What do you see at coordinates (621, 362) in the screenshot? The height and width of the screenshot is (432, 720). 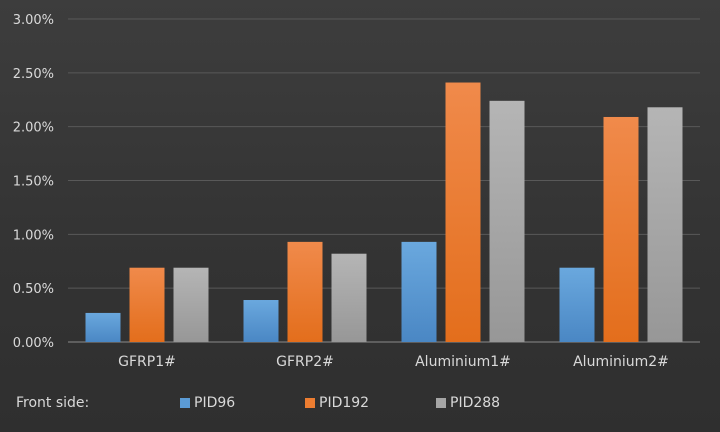 I see `x-category-label: Aluminium2#` at bounding box center [621, 362].